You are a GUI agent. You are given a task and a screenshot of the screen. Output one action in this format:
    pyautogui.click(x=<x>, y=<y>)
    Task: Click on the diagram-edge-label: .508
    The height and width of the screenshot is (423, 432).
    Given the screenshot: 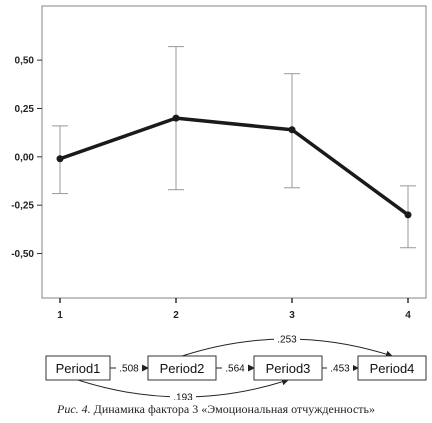 What is the action you would take?
    pyautogui.click(x=129, y=369)
    